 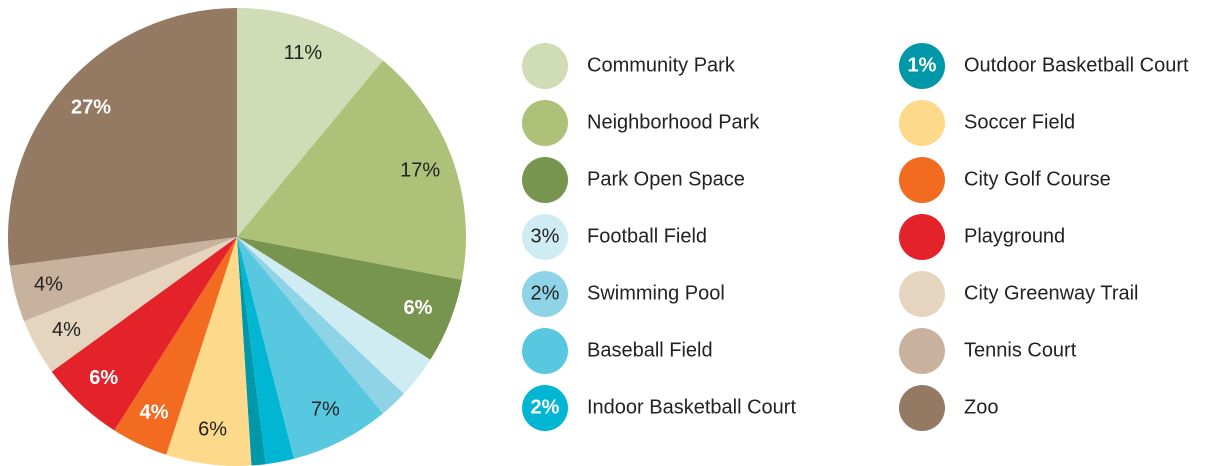 I want to click on slice-label: 27%, so click(x=91, y=108).